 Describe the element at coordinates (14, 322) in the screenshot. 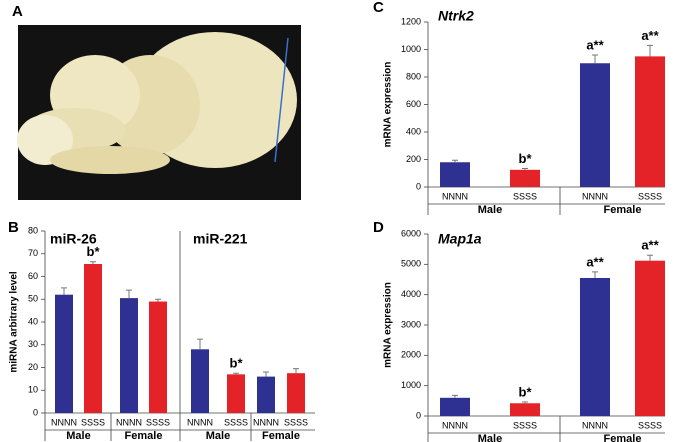

I see `y-axis-label: miRNA arbitrary level` at that location.